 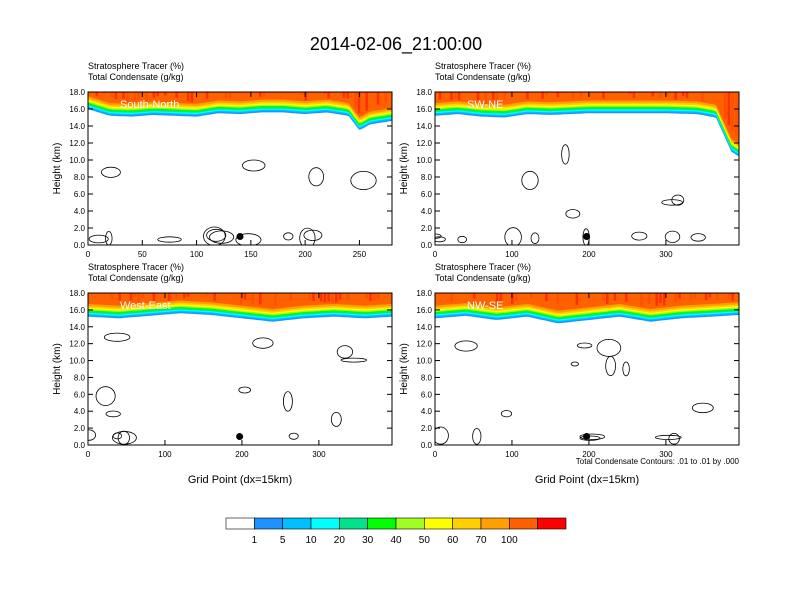 What do you see at coordinates (197, 254) in the screenshot?
I see `x-tick-label: 100` at bounding box center [197, 254].